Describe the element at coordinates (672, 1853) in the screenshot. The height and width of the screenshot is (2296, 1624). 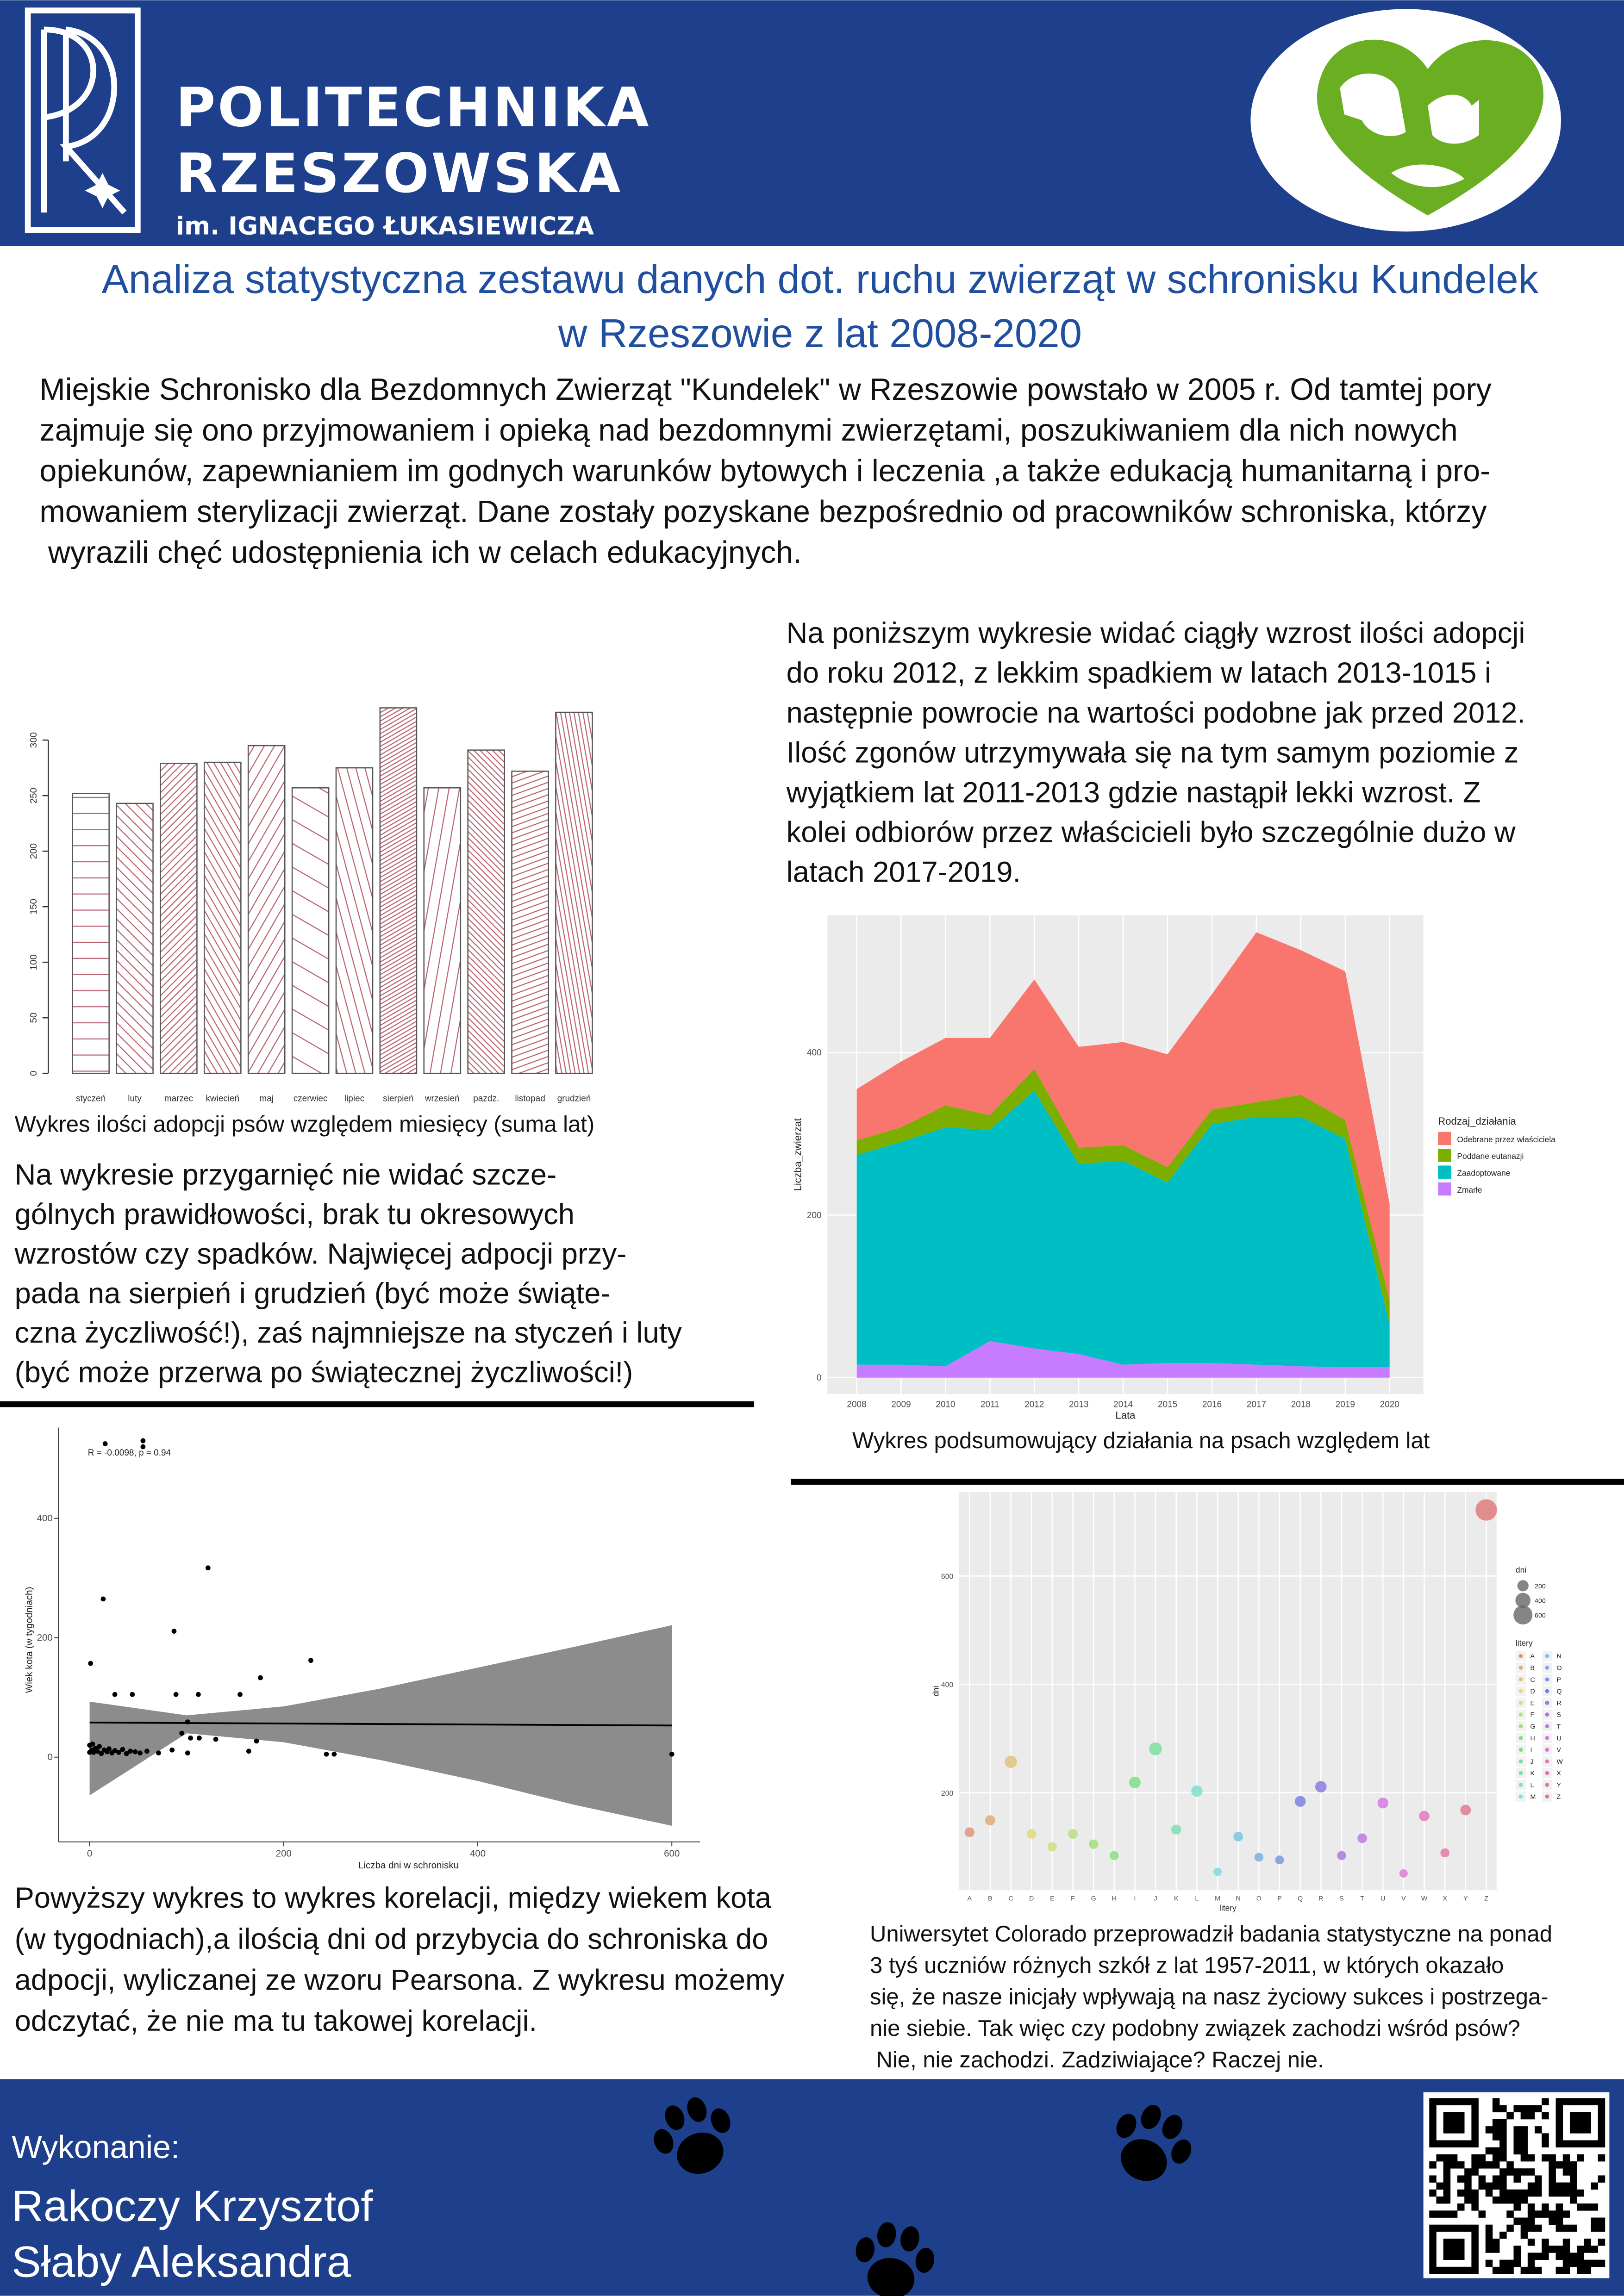
I see `x-tick-label: 600` at that location.